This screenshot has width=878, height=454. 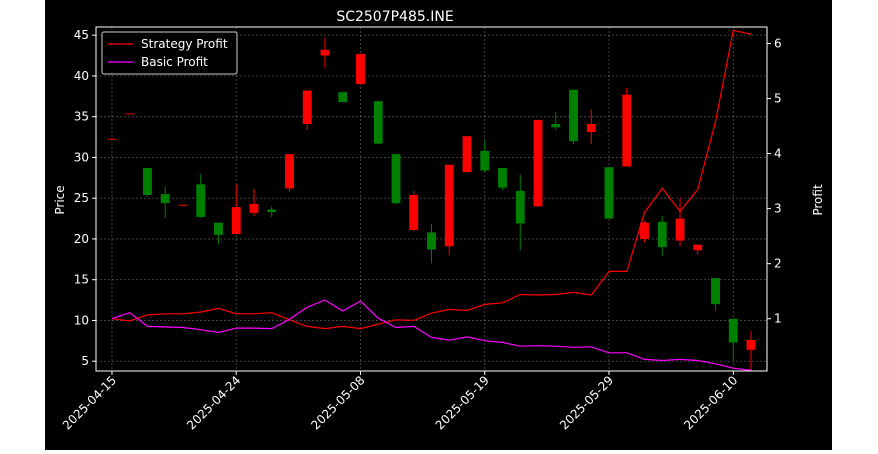 I want to click on left-y-tick-label: 35, so click(x=81, y=117).